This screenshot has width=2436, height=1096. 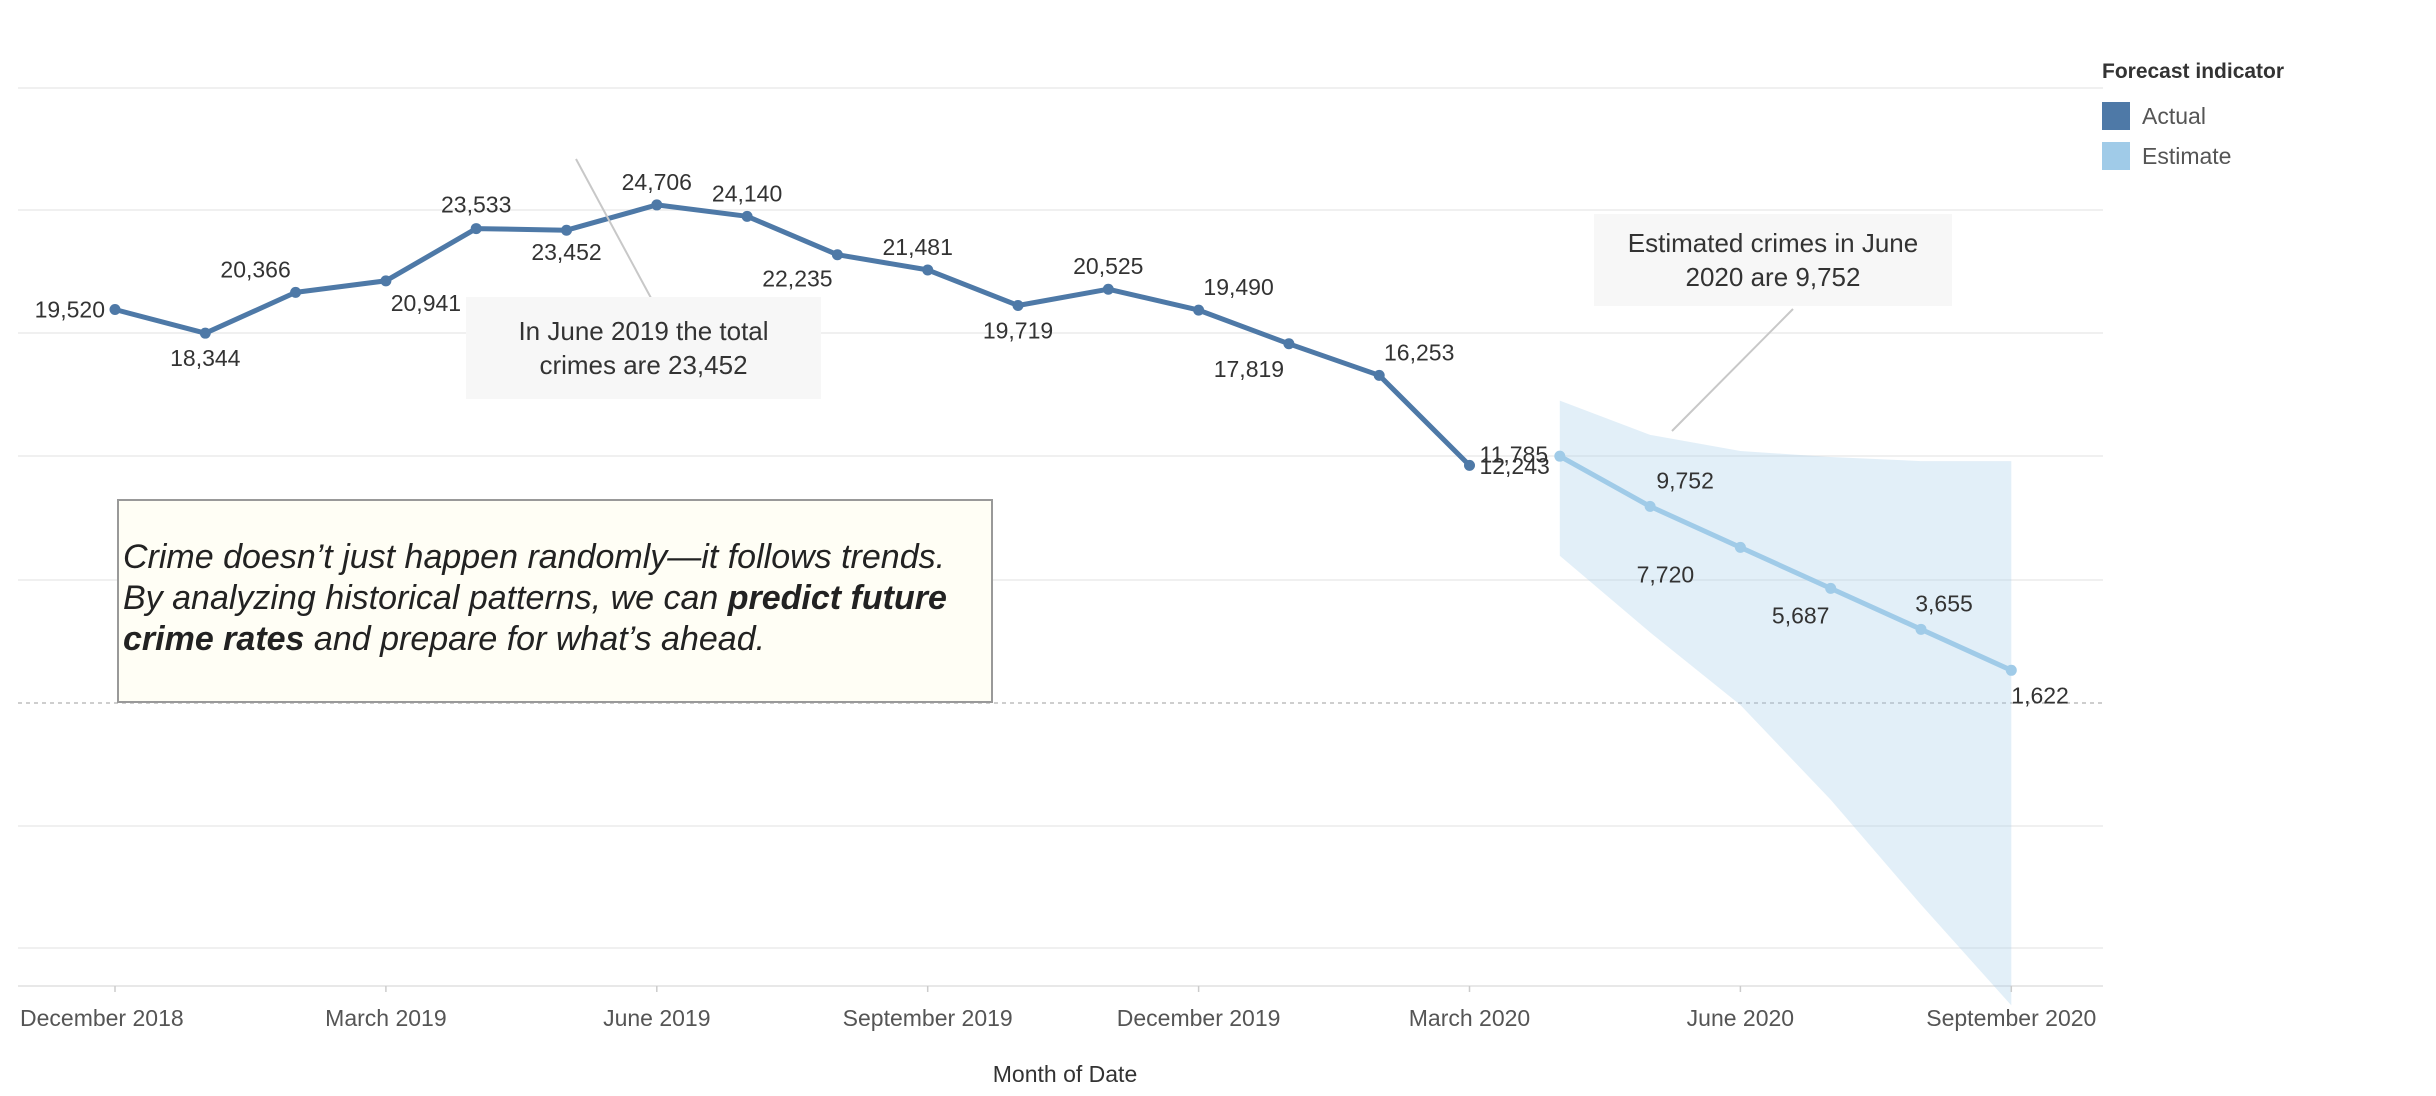 I want to click on data-label: 22,235, so click(x=797, y=279).